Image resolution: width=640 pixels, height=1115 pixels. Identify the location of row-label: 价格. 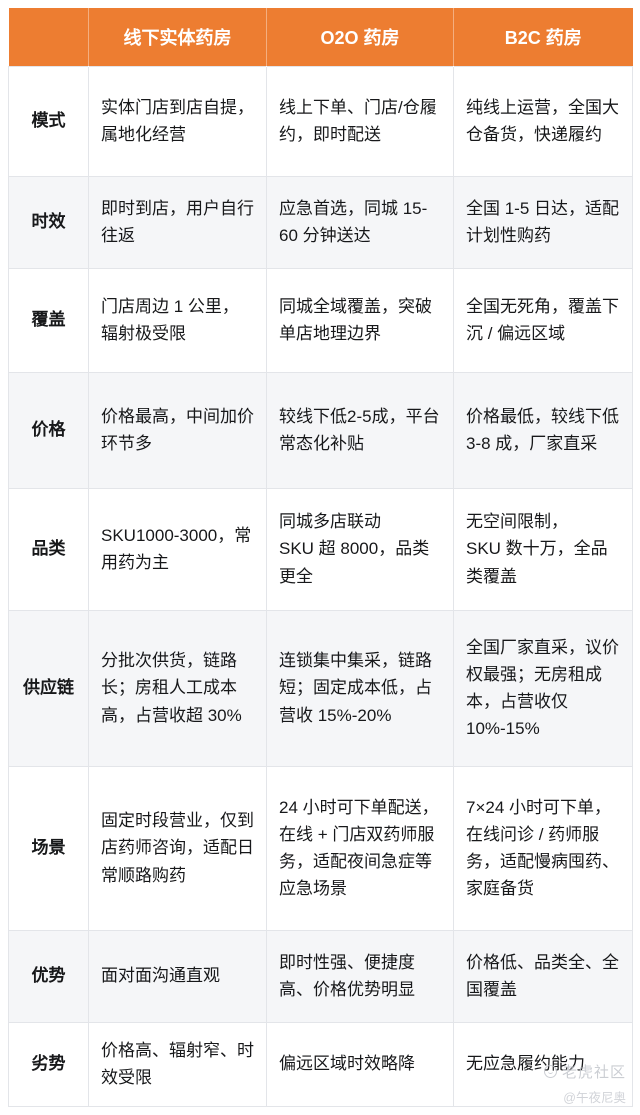
(48, 430).